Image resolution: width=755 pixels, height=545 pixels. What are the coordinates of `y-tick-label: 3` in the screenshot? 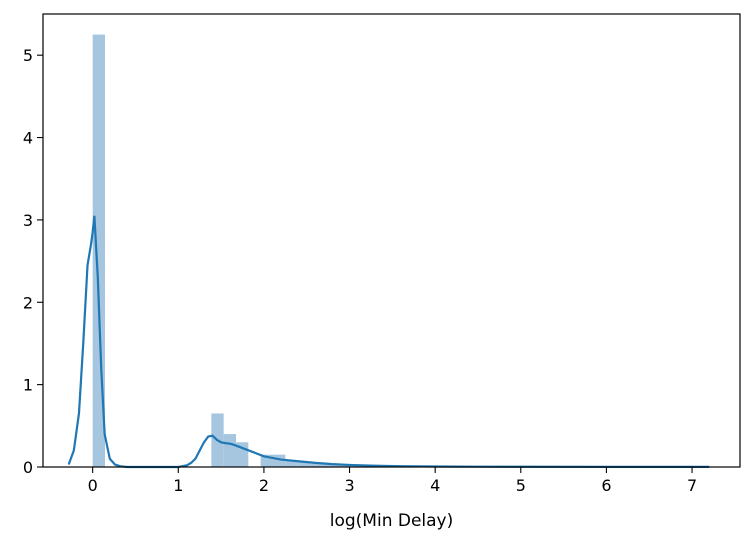 It's located at (28, 220).